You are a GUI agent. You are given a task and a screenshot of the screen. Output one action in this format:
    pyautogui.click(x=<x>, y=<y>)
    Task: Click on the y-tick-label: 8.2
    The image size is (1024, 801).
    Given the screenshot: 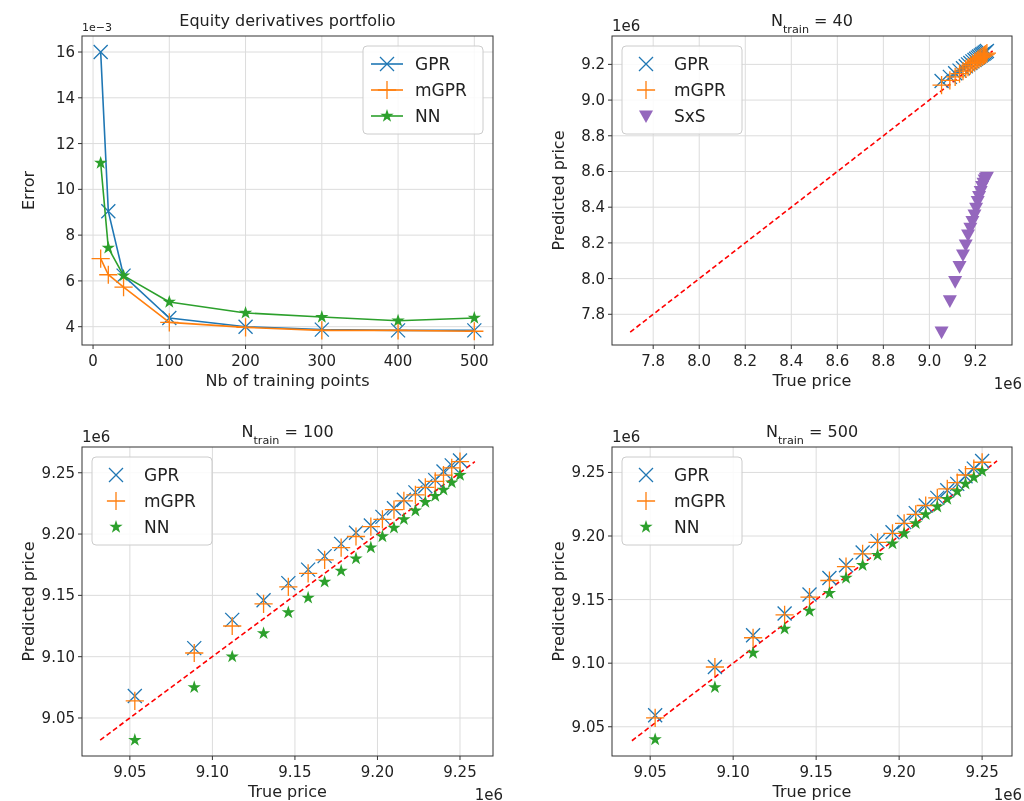 What is the action you would take?
    pyautogui.click(x=593, y=242)
    